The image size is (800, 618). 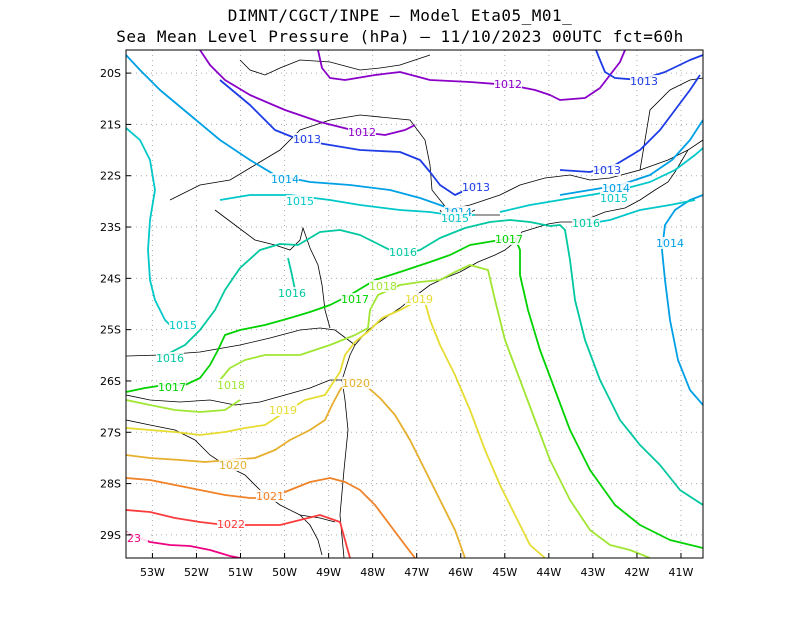 What do you see at coordinates (110, 535) in the screenshot?
I see `y-tick-label: 29S` at bounding box center [110, 535].